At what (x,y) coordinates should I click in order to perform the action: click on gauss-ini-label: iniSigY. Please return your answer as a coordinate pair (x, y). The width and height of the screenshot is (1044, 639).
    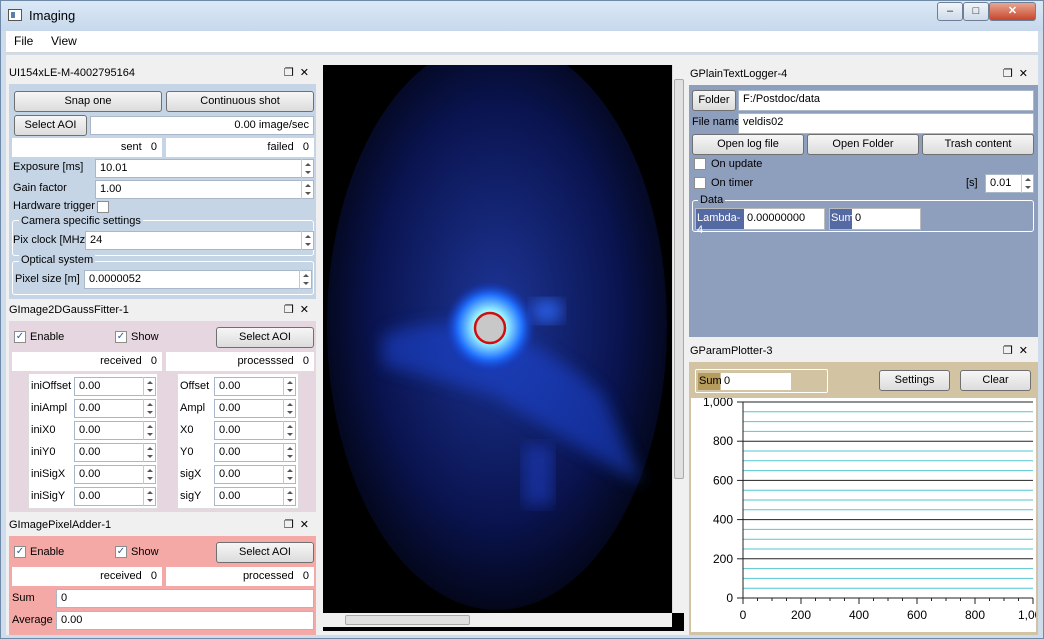
    Looking at the image, I should click on (48, 496).